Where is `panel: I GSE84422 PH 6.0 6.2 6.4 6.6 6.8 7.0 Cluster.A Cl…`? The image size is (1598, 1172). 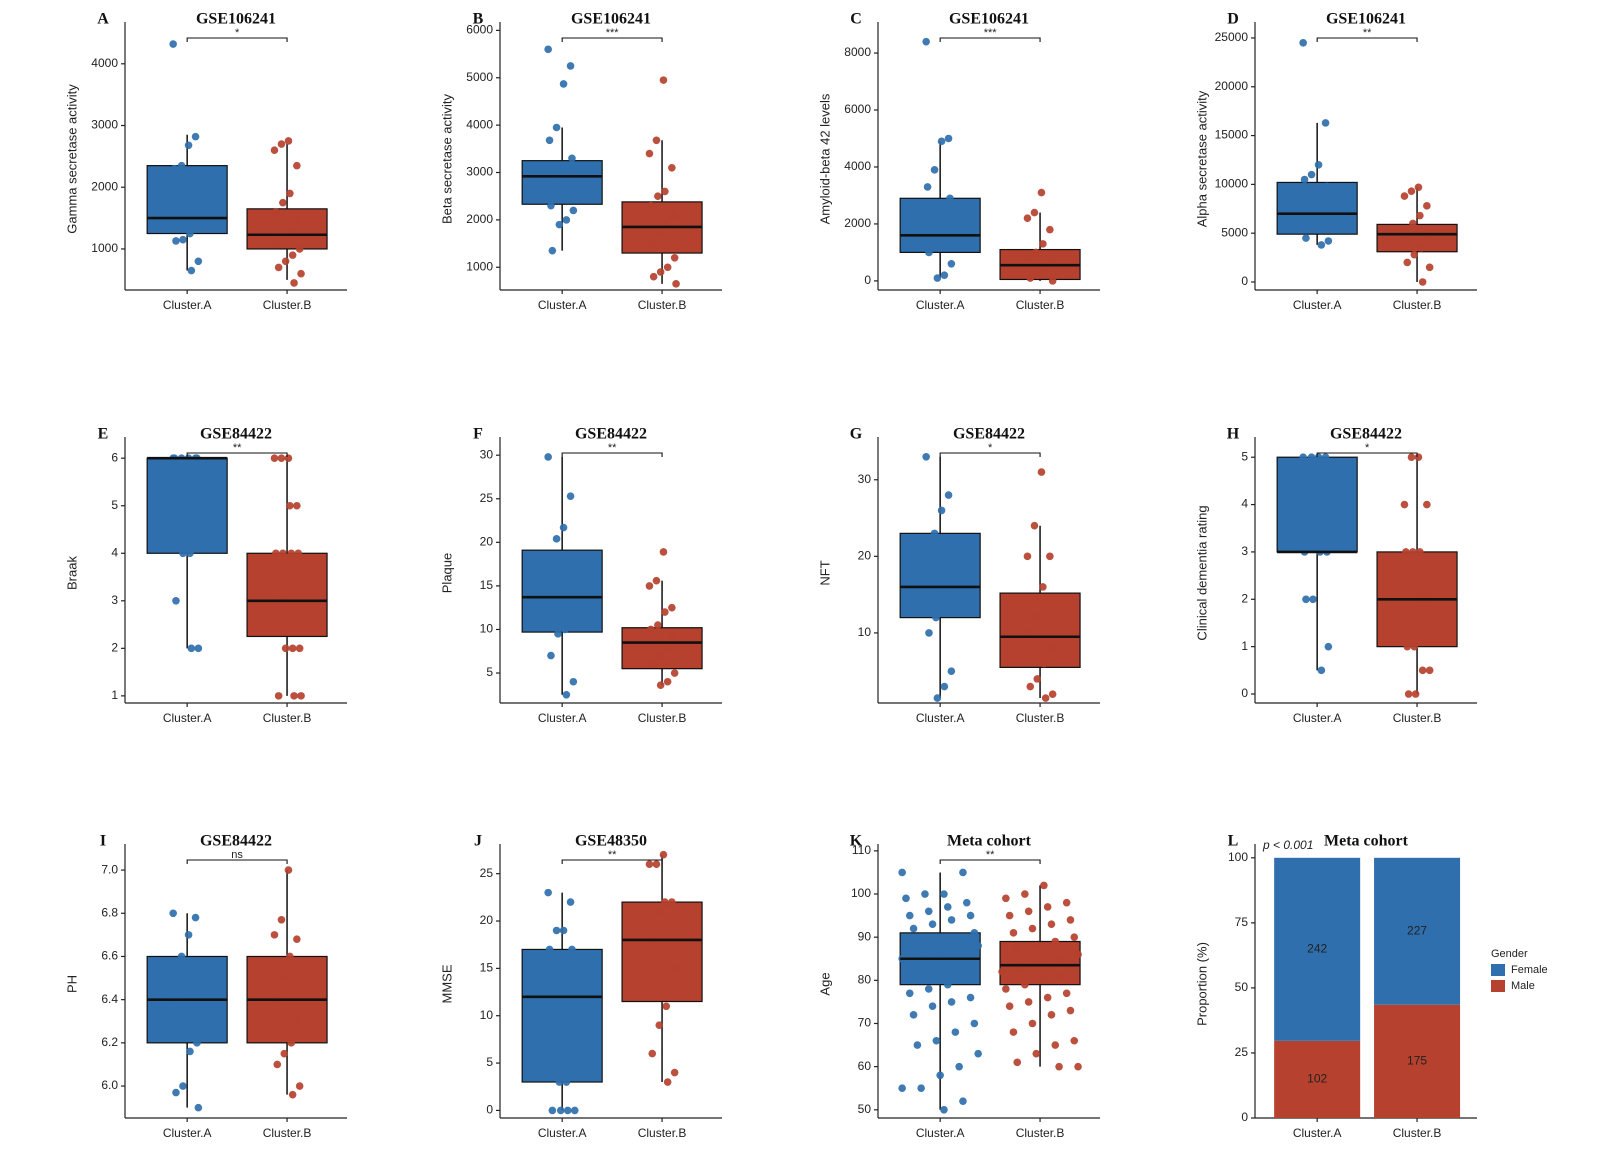
panel: I GSE84422 PH 6.0 6.2 6.4 6.6 6.8 7.0 Cluster.A Cl… is located at coordinates (205, 986).